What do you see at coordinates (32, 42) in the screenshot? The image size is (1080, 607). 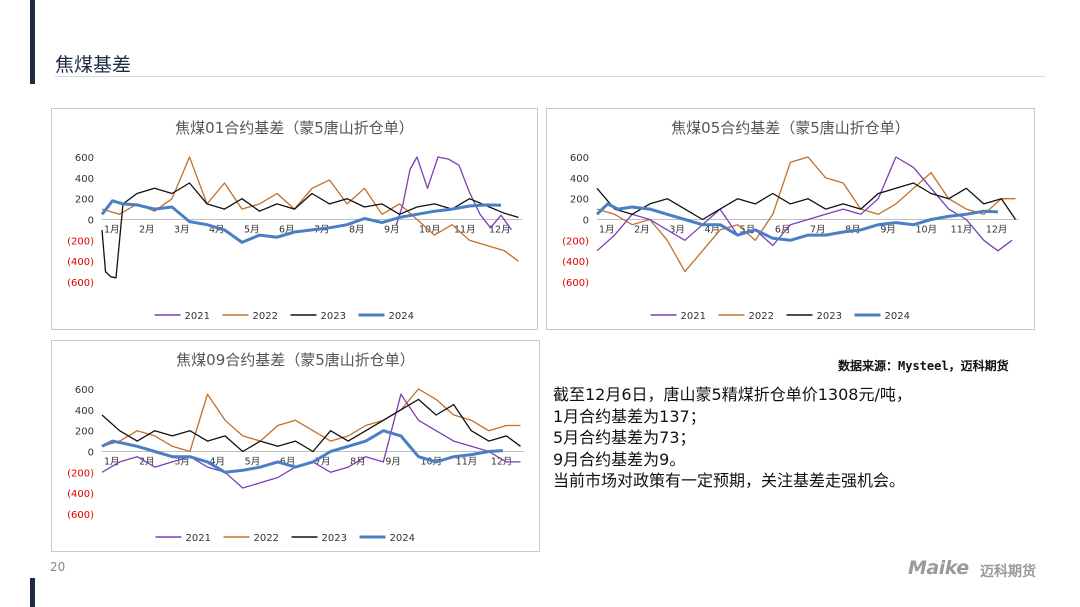 I see `left-accent-bar-top` at bounding box center [32, 42].